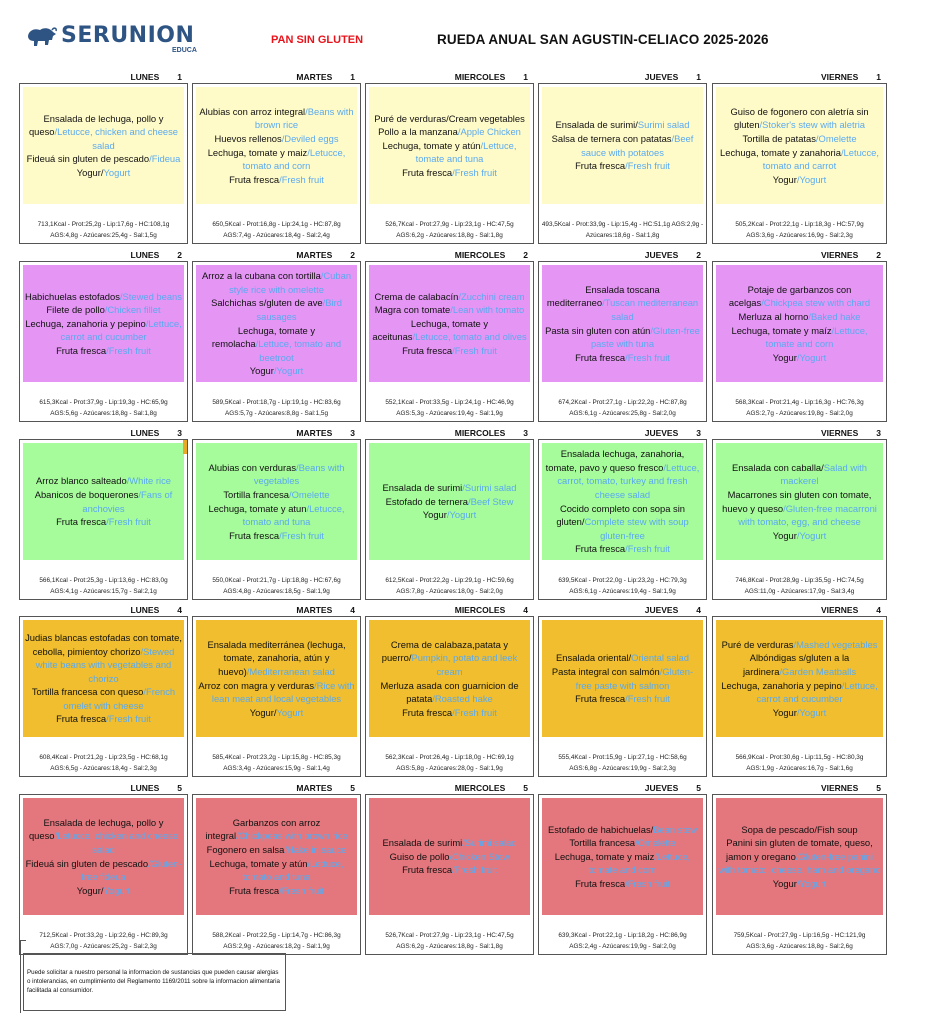 This screenshot has height=1024, width=939. Describe the element at coordinates (600, 829) in the screenshot. I see `dish-name-es: Estofado de habichuelas/` at that location.